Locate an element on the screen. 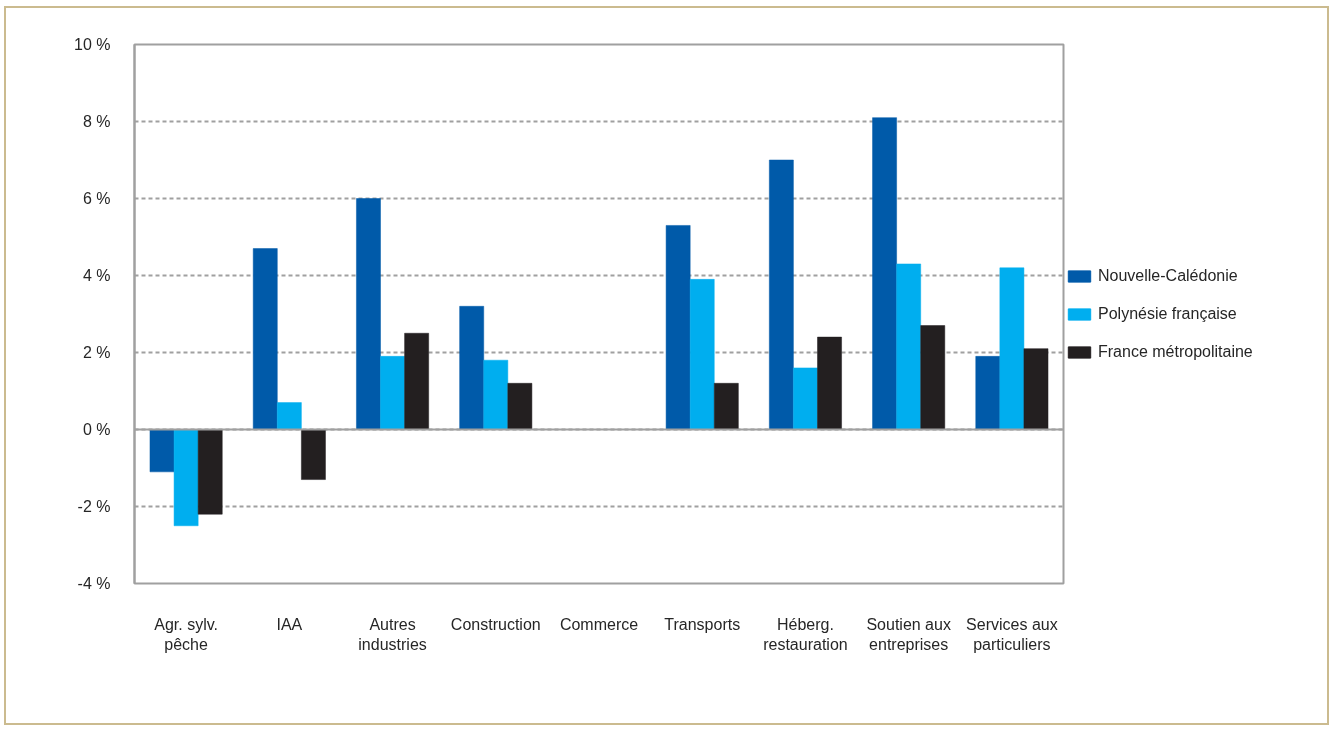 The image size is (1341, 740). x-tick-label: Transports is located at coordinates (702, 624).